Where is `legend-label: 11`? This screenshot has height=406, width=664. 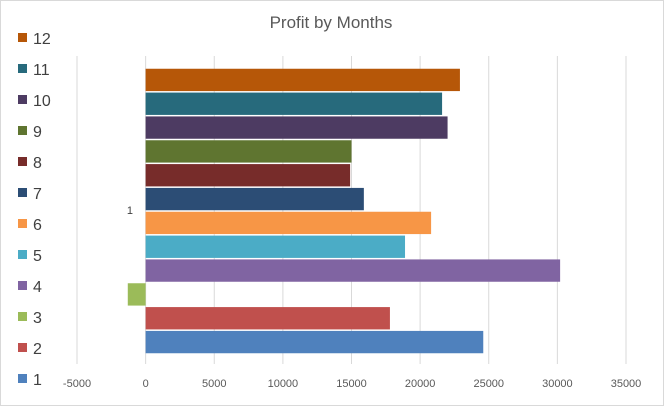 legend-label: 11 is located at coordinates (41, 70).